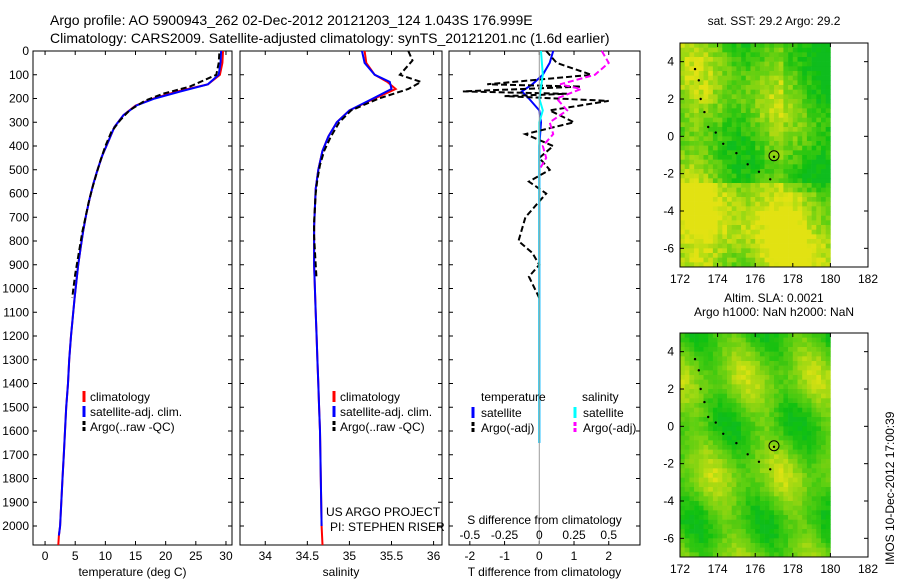 The width and height of the screenshot is (900, 580). What do you see at coordinates (106, 556) in the screenshot?
I see `temperature-xtick-label: 10` at bounding box center [106, 556].